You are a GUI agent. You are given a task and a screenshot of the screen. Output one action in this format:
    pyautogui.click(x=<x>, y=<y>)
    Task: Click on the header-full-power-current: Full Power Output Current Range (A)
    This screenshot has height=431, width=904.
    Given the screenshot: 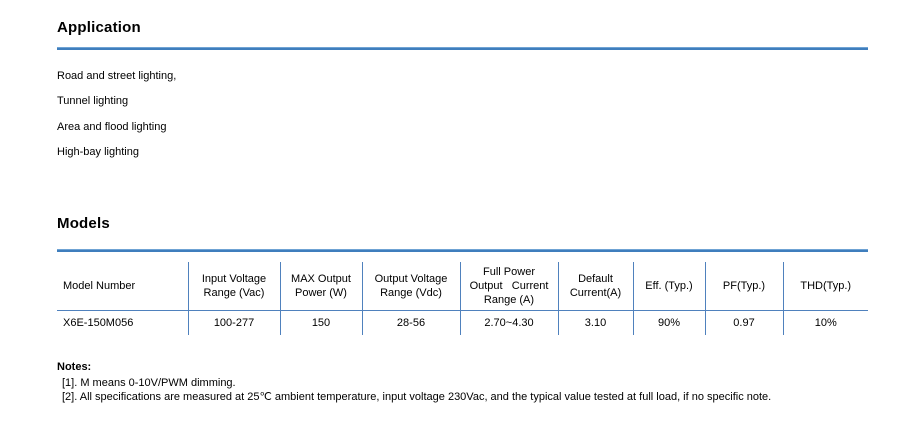 What is the action you would take?
    pyautogui.click(x=509, y=286)
    